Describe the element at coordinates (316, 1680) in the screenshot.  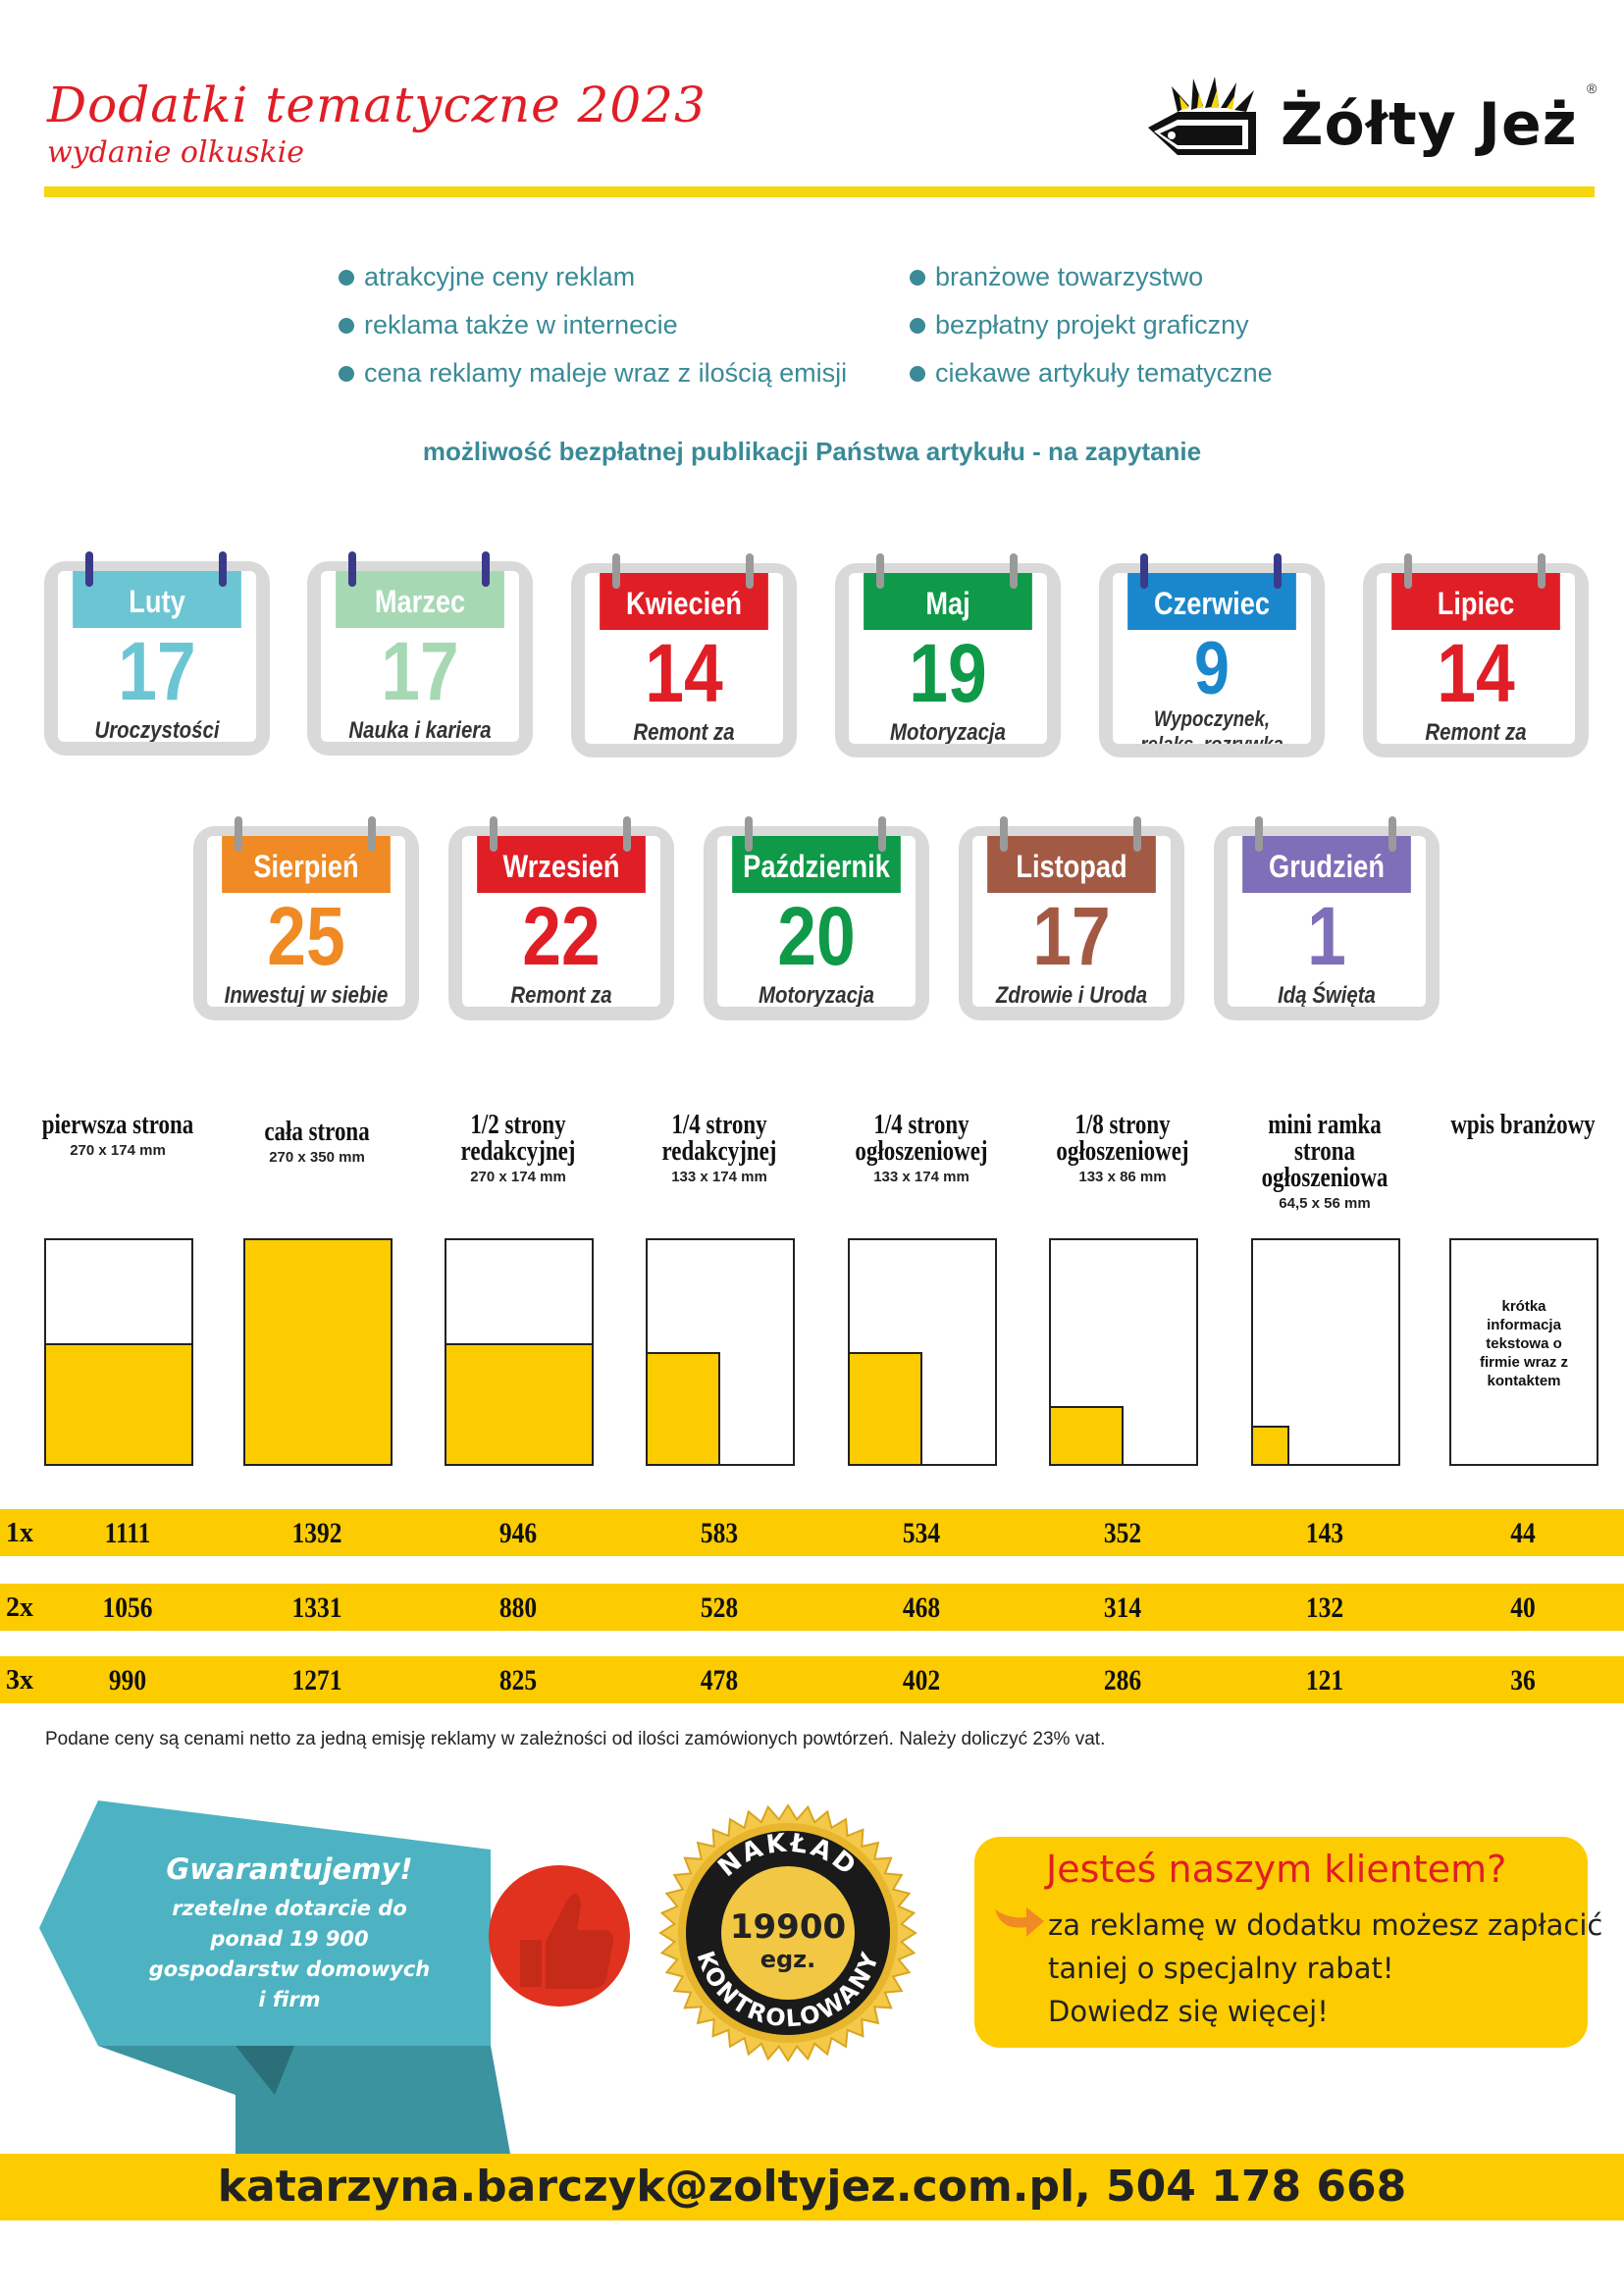
I see `price-cell: 1271` at that location.